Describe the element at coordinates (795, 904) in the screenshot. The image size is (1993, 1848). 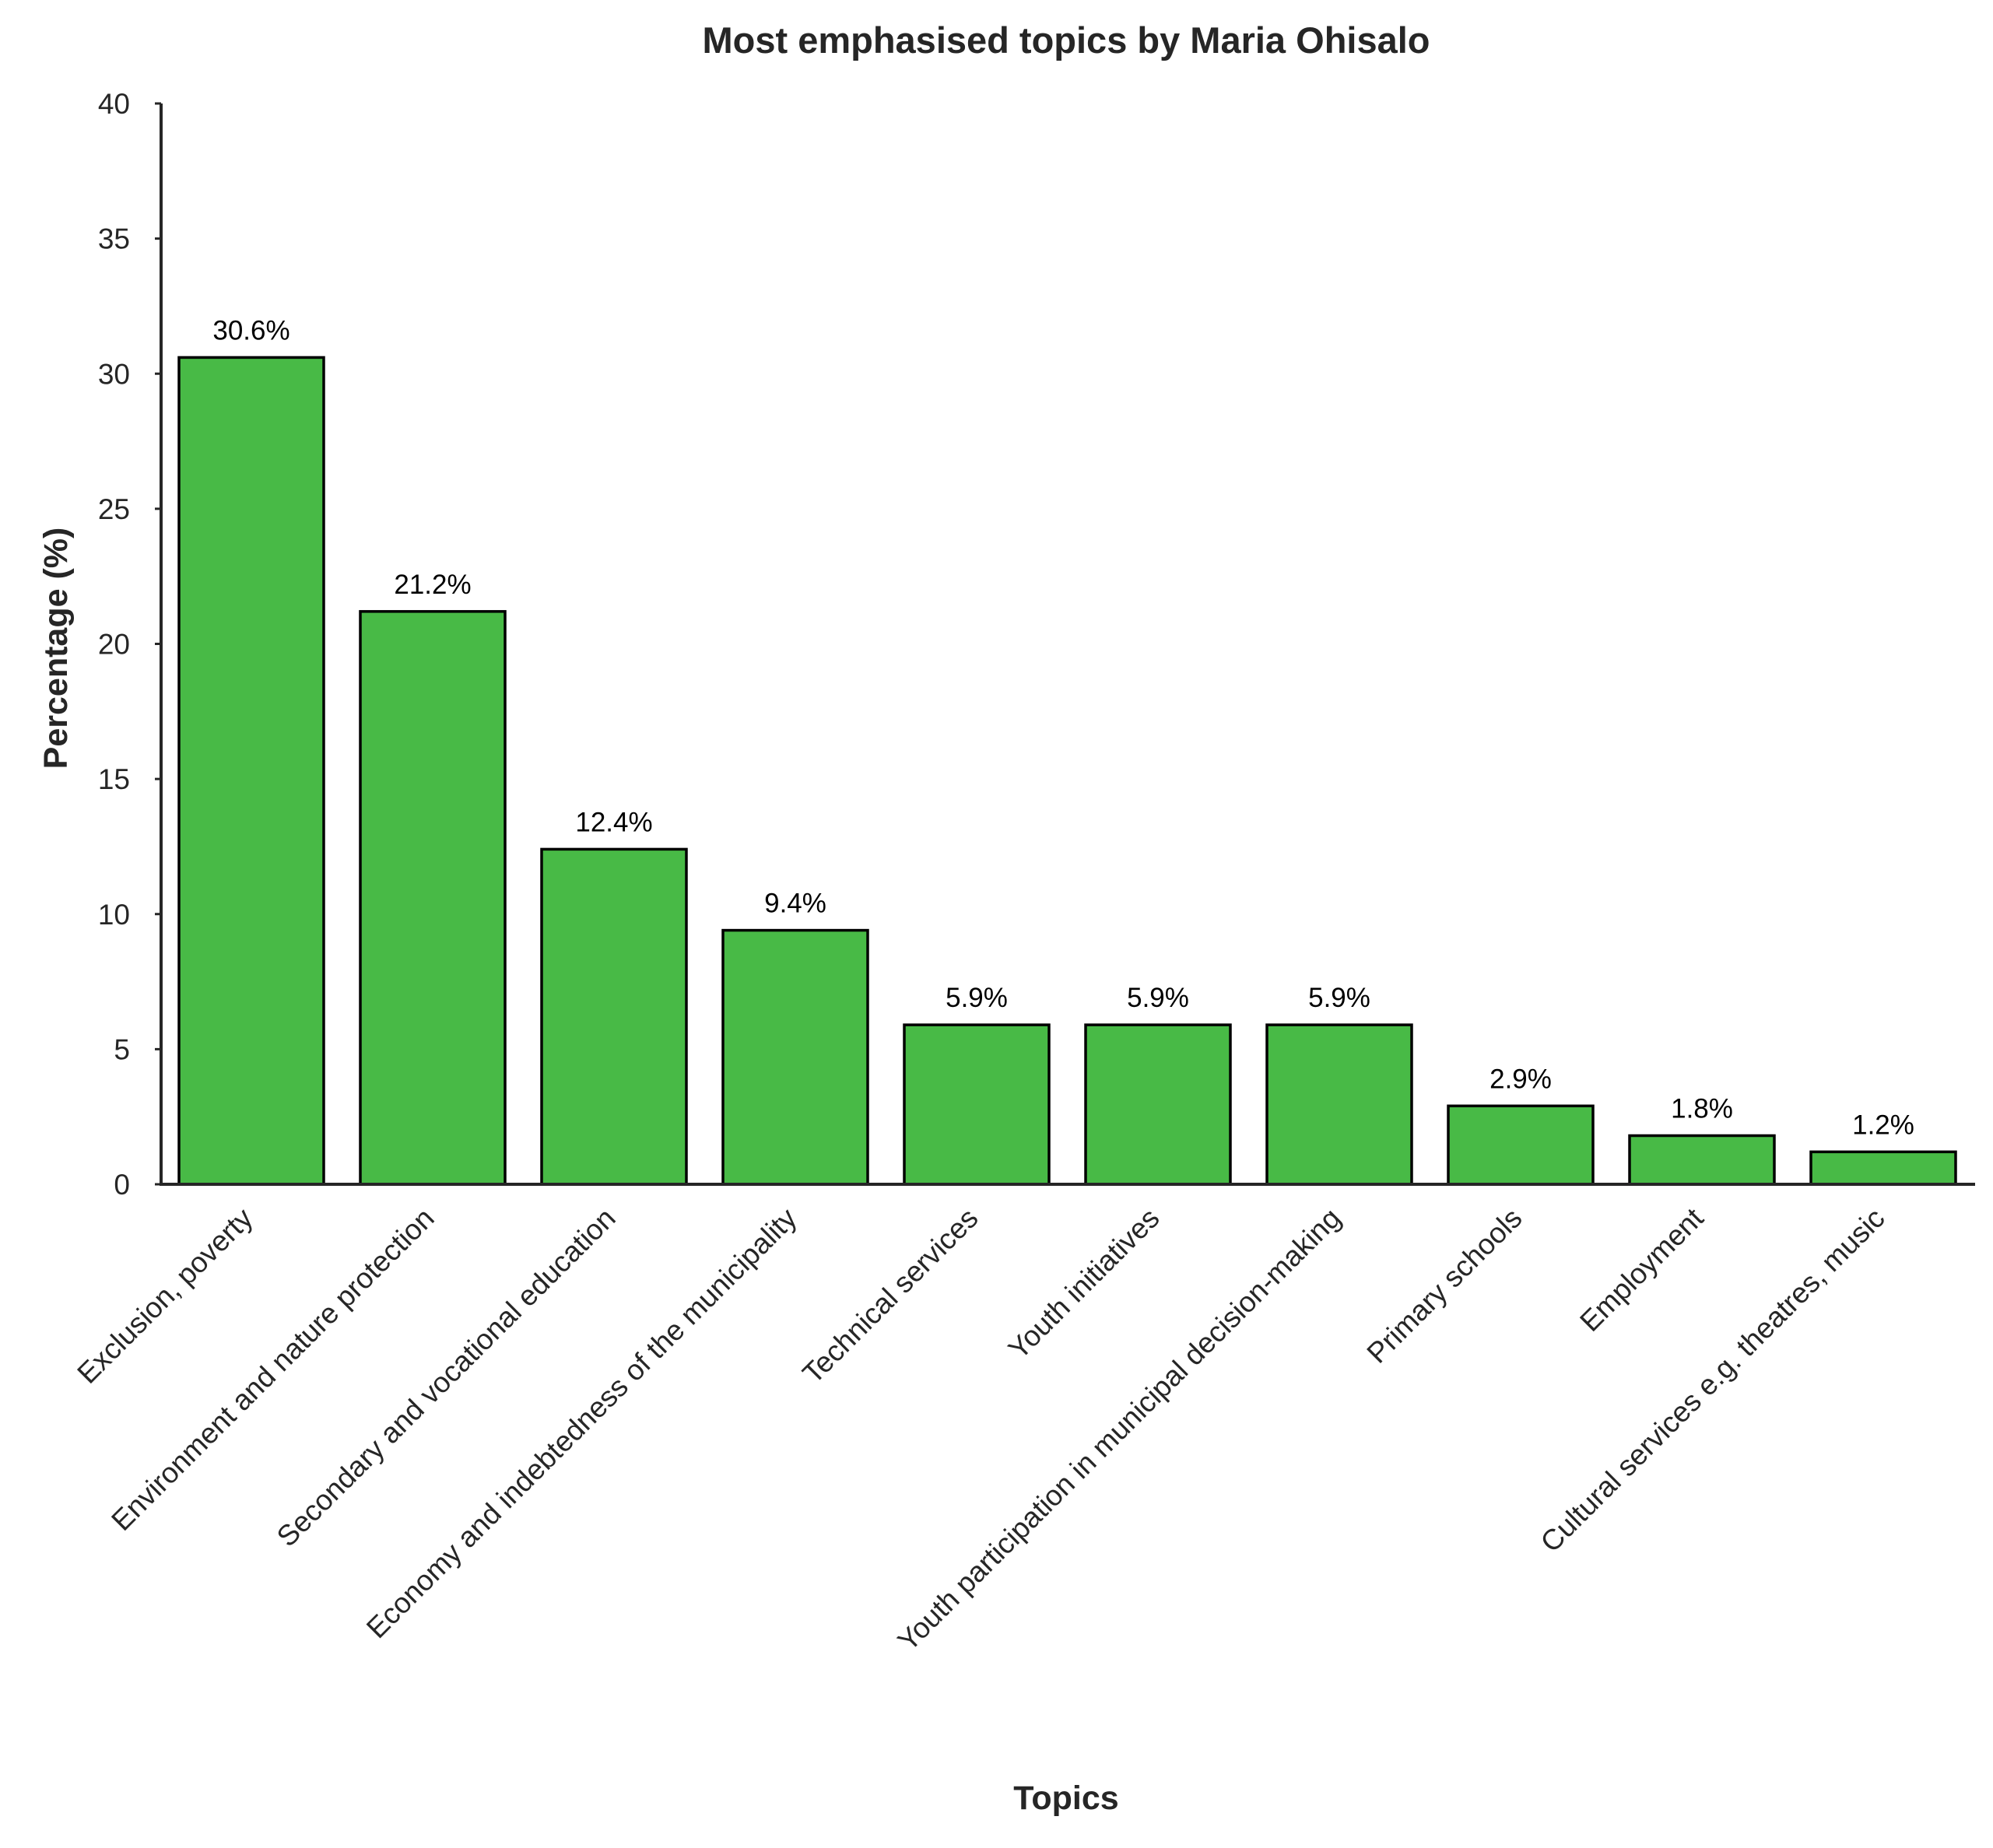
I see `bar-value-label: 9.4%` at that location.